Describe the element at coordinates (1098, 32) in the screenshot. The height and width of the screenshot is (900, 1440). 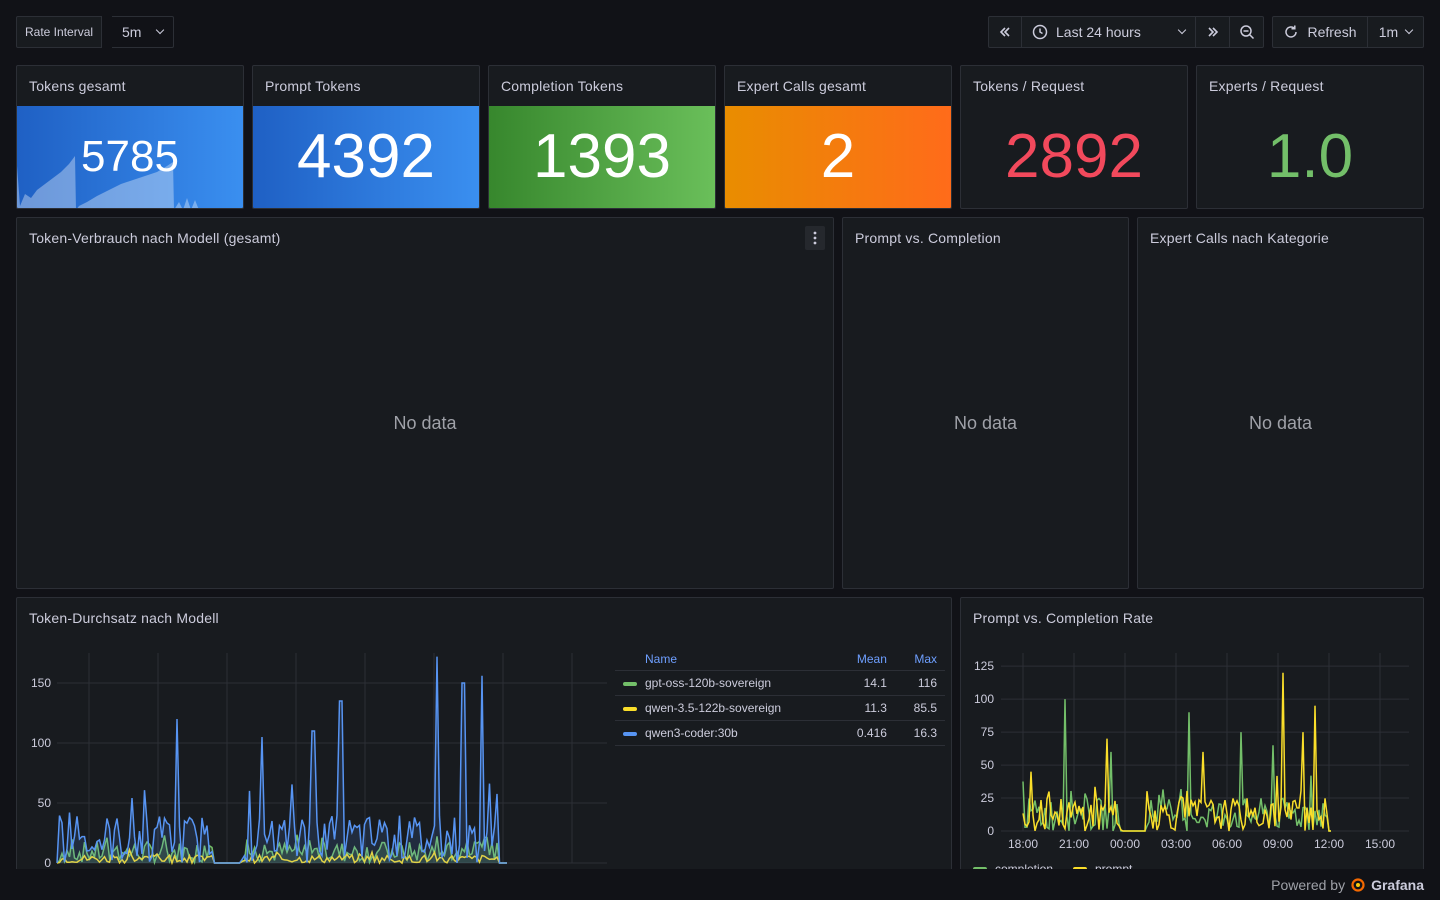
I see `time-range-label: Last 24 hours` at that location.